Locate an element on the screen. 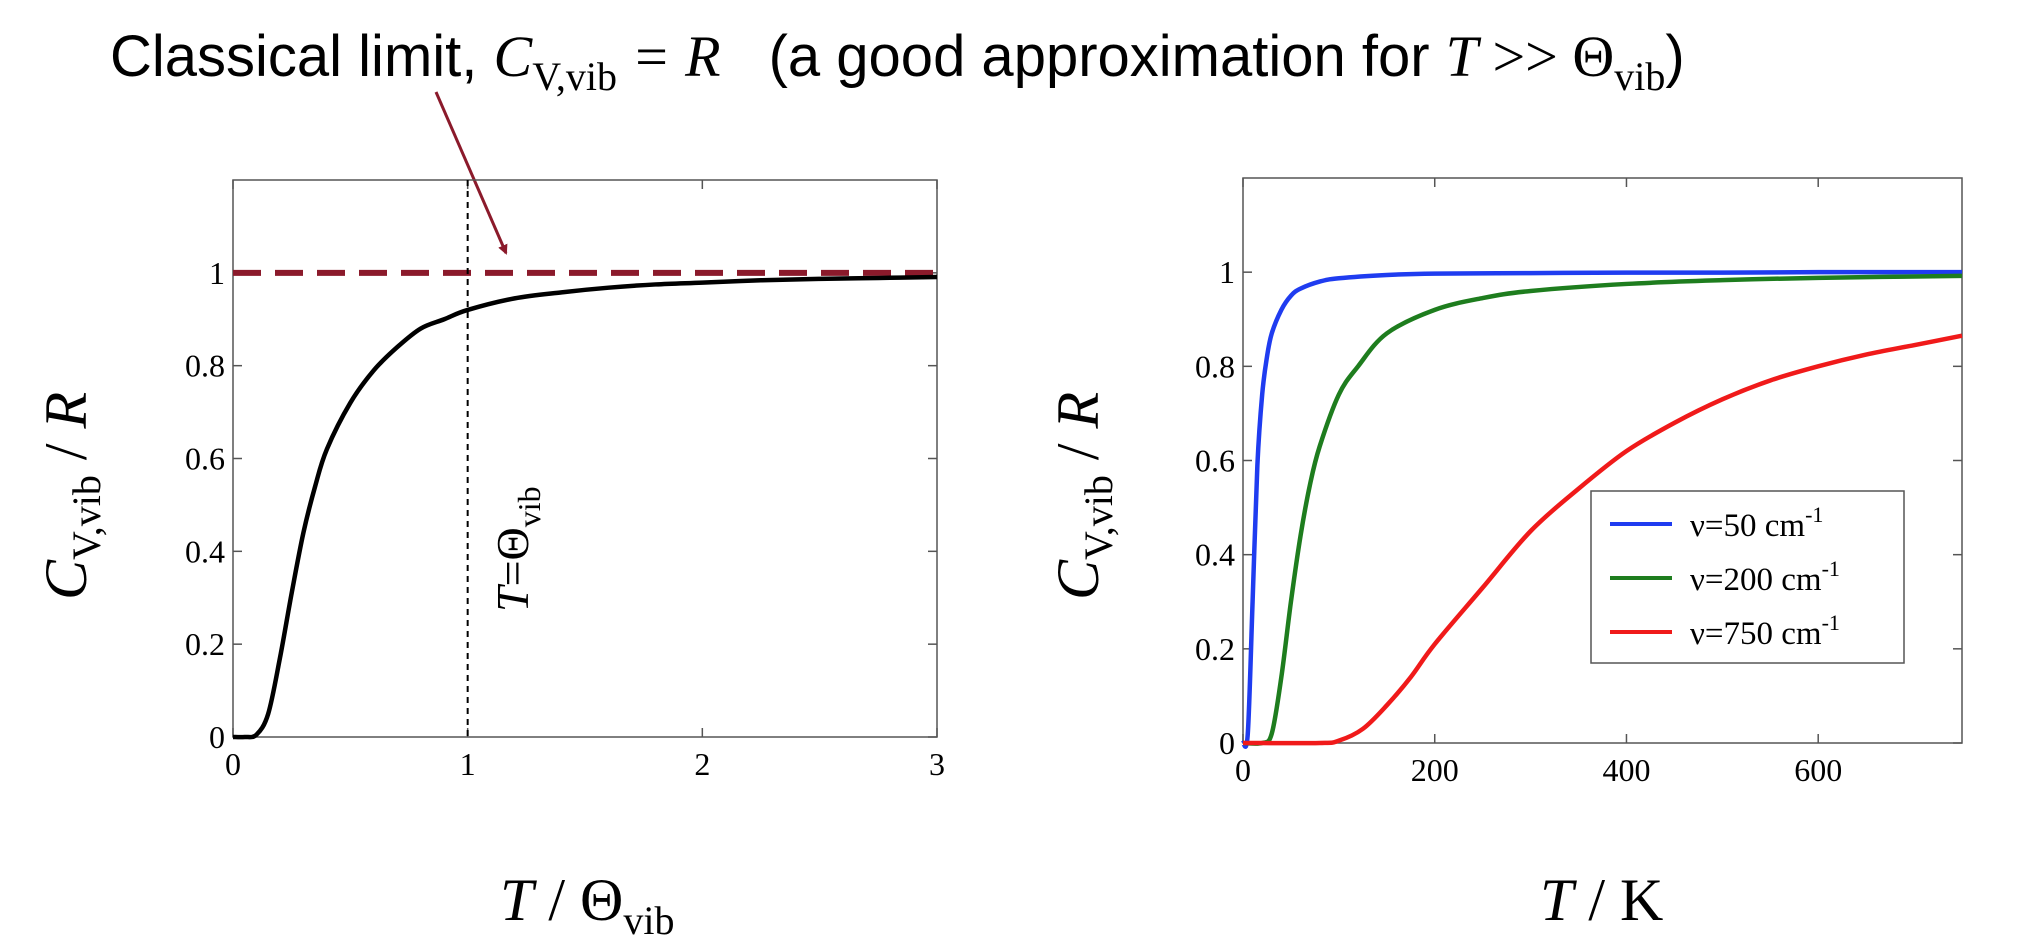 Image resolution: width=2034 pixels, height=950 pixels. right-ytick-label-4: 0.8 is located at coordinates (1215, 366).